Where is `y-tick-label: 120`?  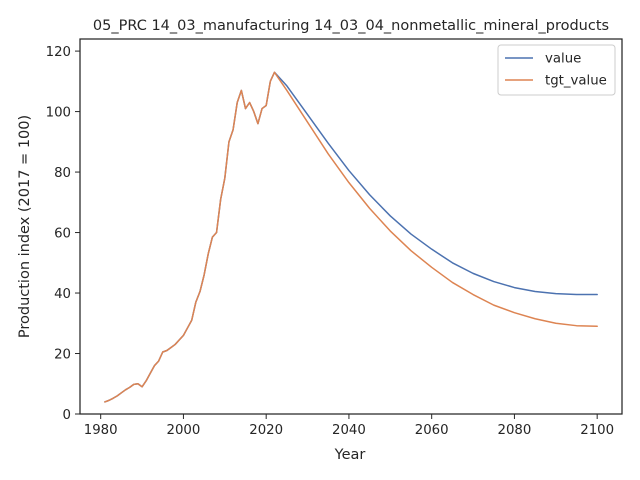 y-tick-label: 120 is located at coordinates (58, 52).